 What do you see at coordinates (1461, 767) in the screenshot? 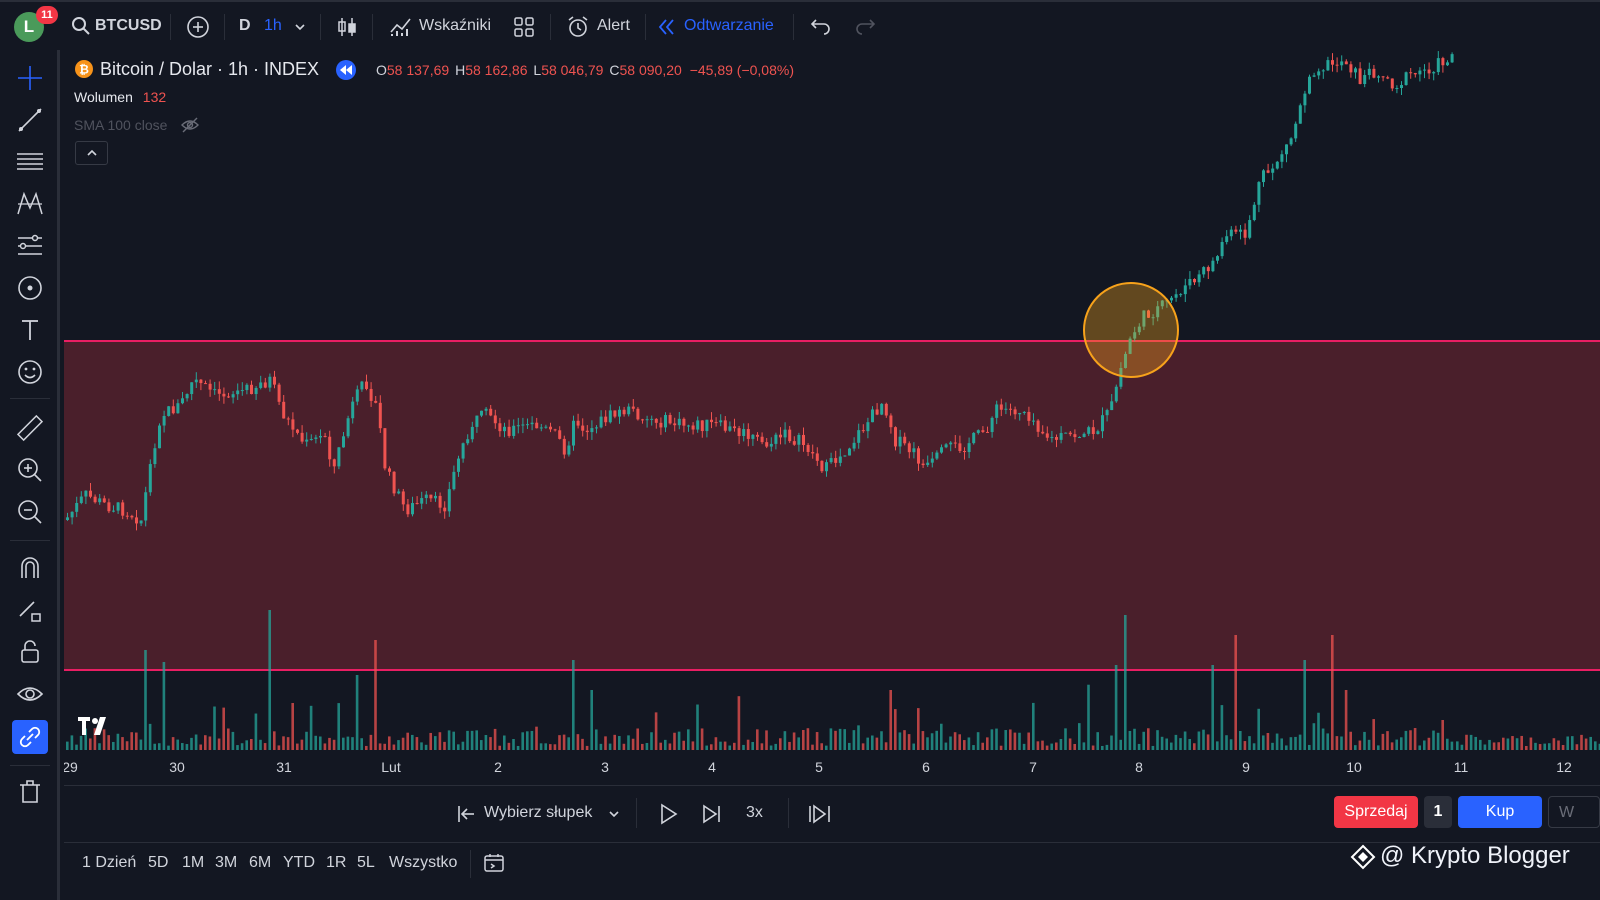
I see `time-axis-label: 11` at bounding box center [1461, 767].